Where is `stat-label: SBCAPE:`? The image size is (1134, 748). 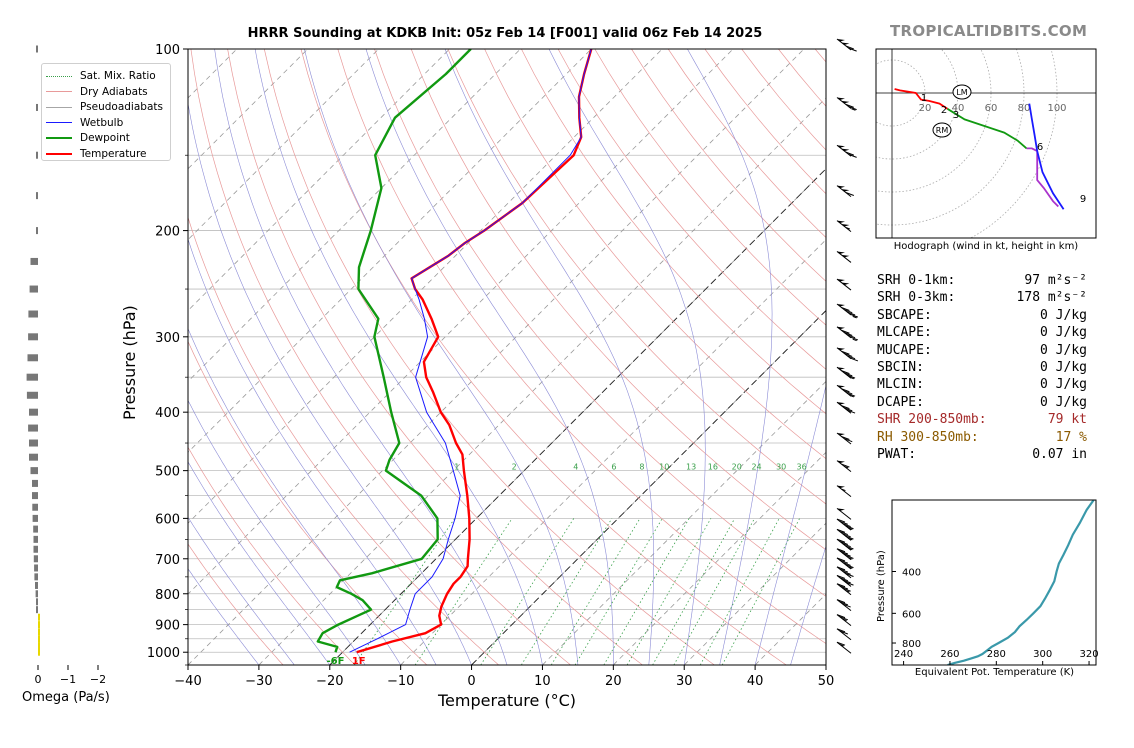
stat-label: SBCAPE: is located at coordinates (904, 315).